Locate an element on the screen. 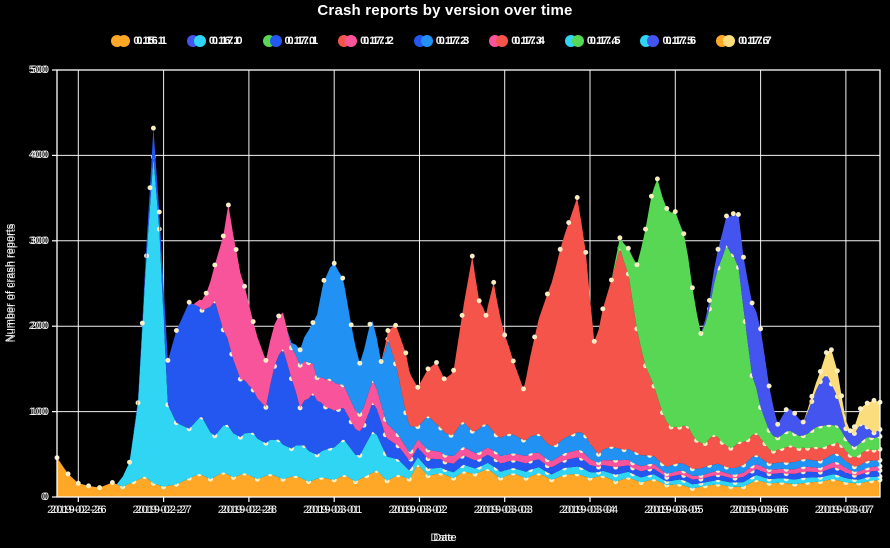 Image resolution: width=890 pixels, height=548 pixels. x-tick-label: 2019-03-06 is located at coordinates (760, 510).